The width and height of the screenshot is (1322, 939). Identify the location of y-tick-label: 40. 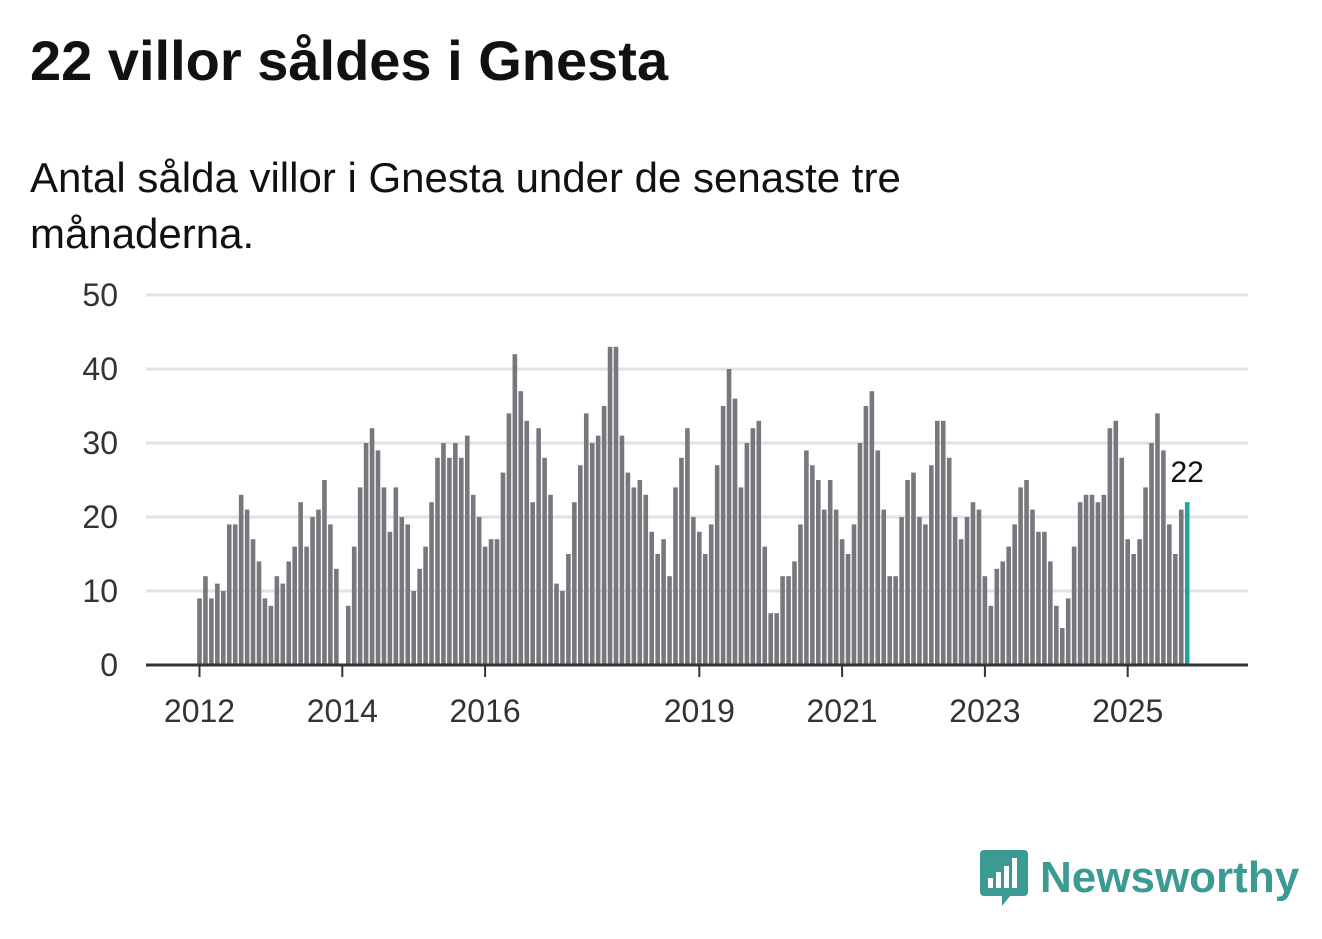
(100, 369).